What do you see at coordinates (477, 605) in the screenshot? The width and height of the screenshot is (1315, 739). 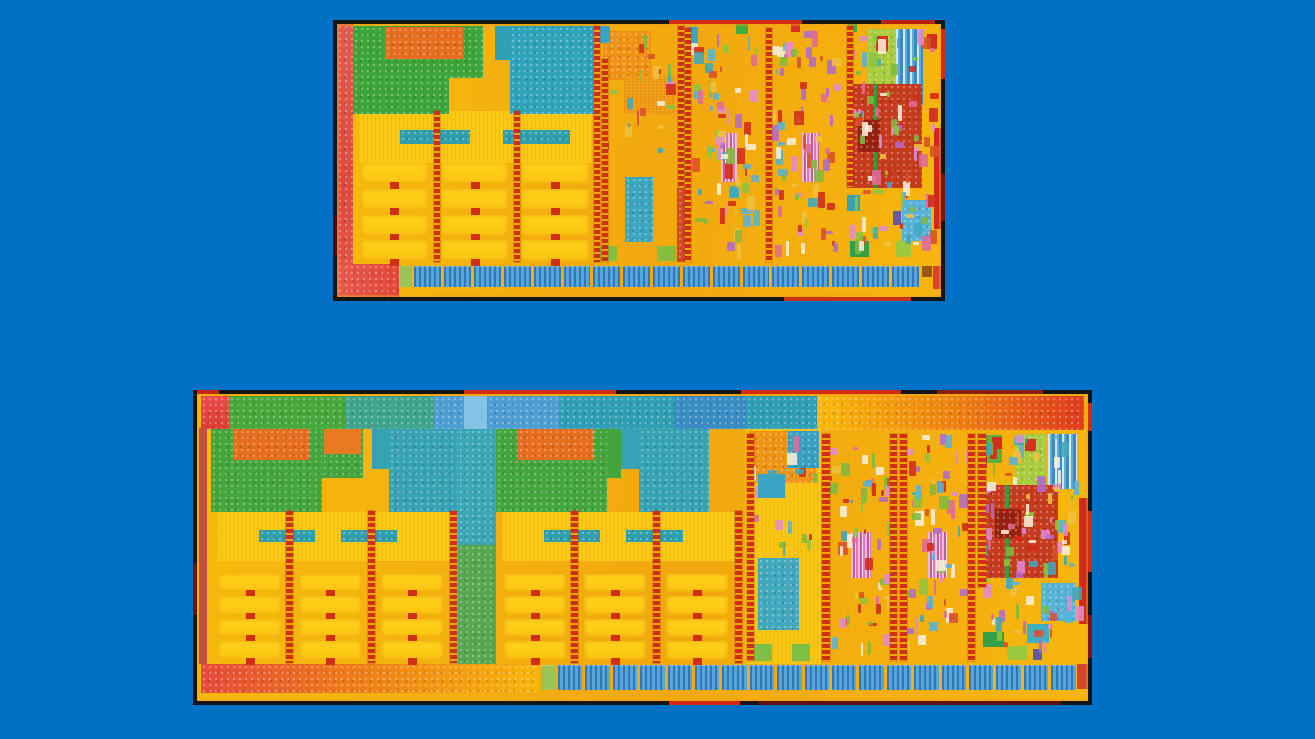 I see `divider-green` at bounding box center [477, 605].